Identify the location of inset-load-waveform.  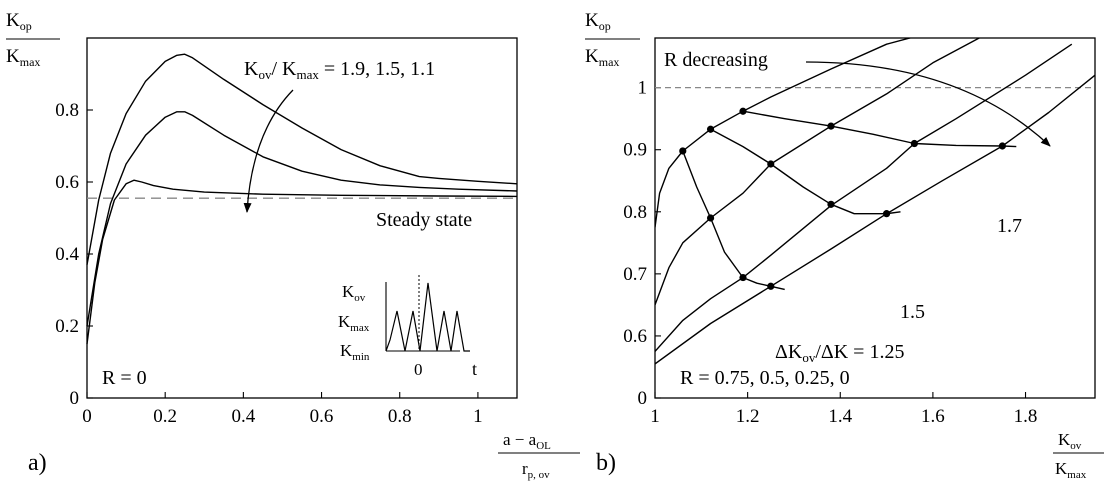
(427, 317).